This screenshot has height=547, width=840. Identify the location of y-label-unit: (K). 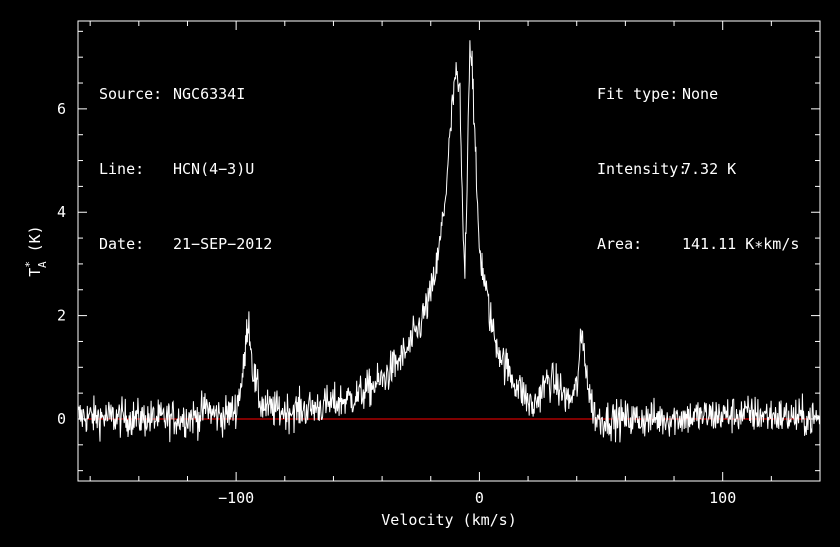
(35, 243).